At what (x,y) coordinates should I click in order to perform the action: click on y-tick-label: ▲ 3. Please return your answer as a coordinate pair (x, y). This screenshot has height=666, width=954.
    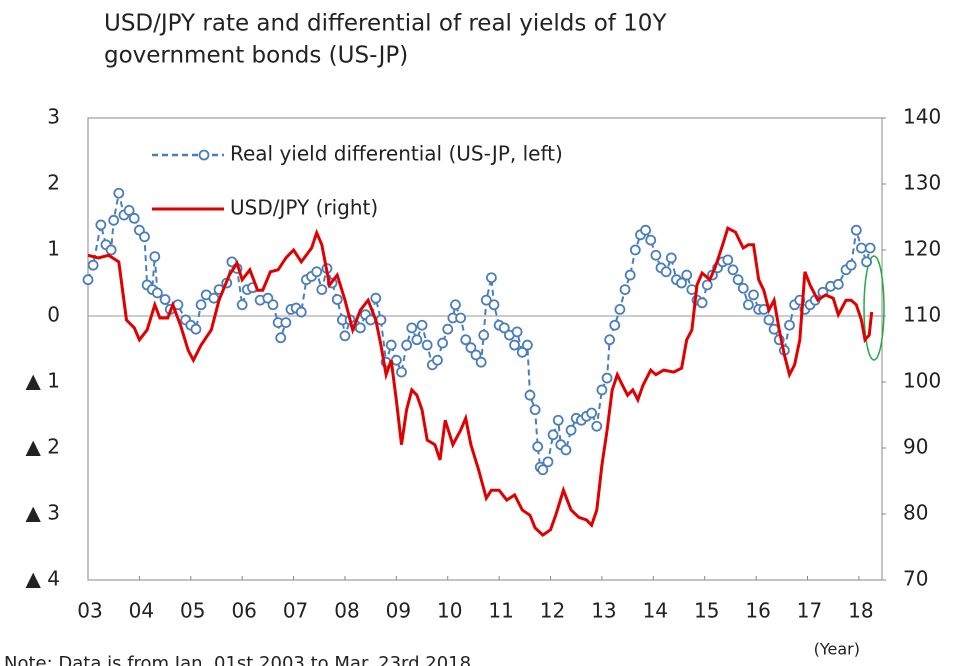
    Looking at the image, I should click on (43, 513).